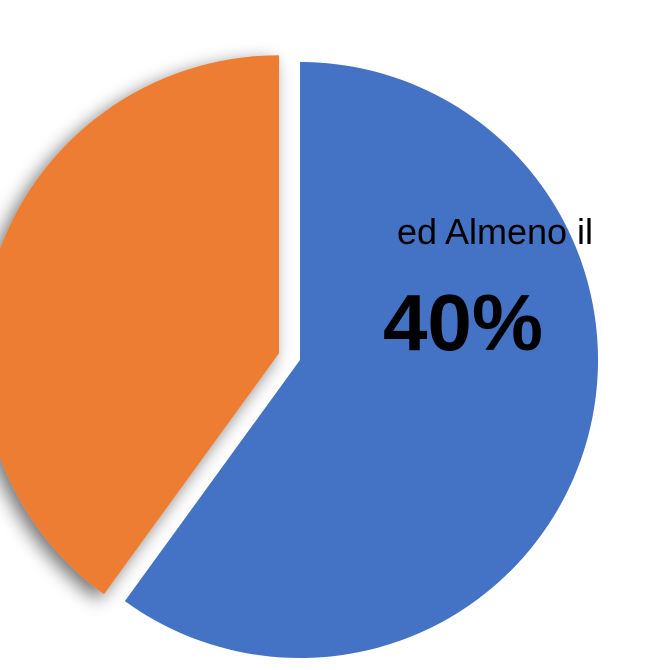 Image resolution: width=657 pixels, height=670 pixels. I want to click on slice-value-40-percent: 40%, so click(463, 322).